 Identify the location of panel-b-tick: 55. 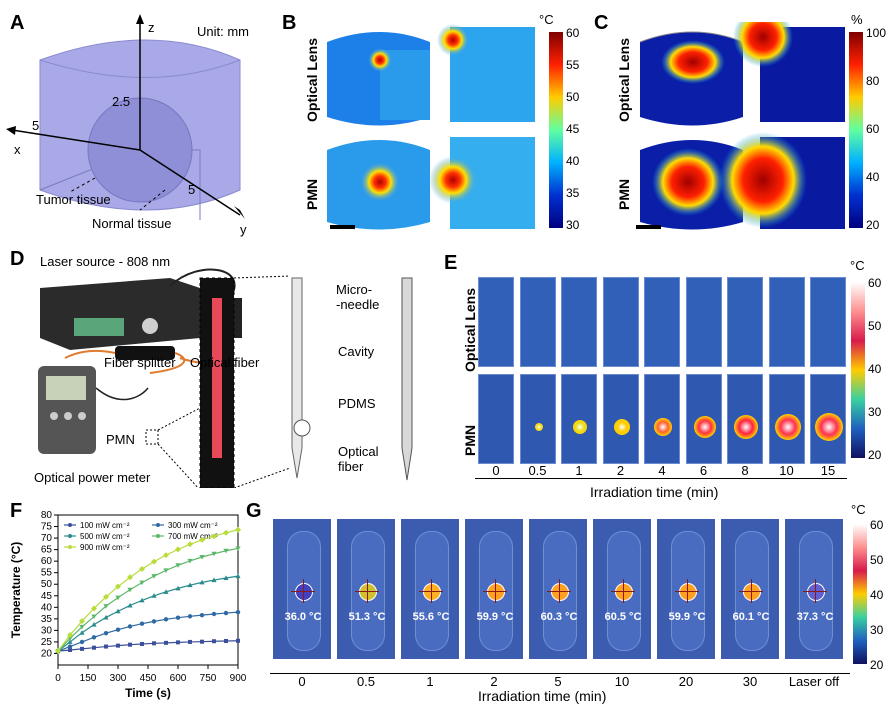
(573, 65).